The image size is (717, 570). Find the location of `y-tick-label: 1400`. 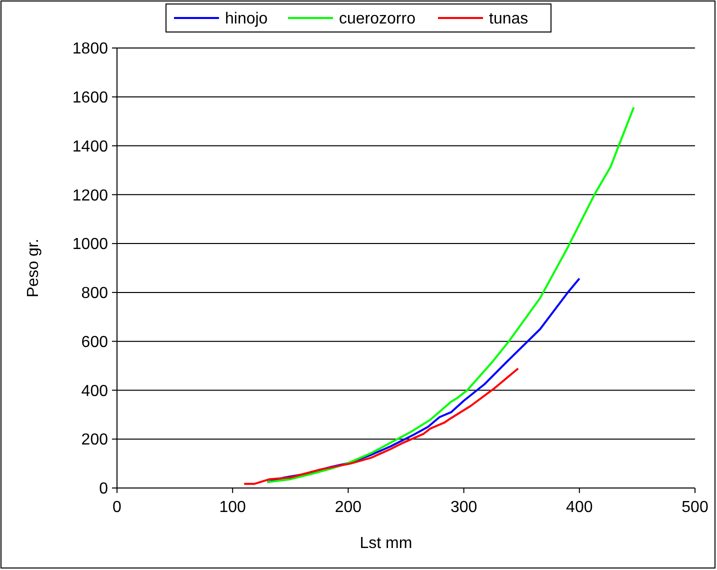

y-tick-label: 1400 is located at coordinates (90, 147).